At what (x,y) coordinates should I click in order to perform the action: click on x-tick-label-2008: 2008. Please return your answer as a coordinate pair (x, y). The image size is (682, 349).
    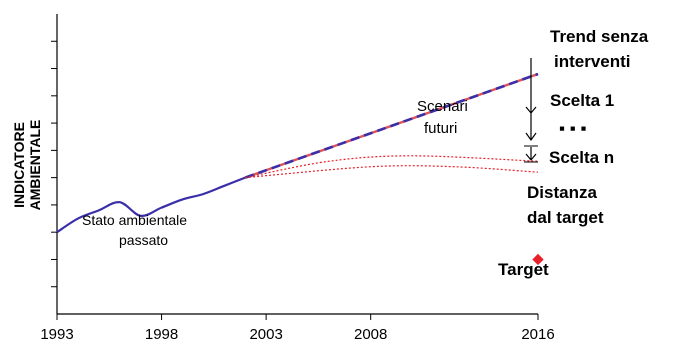
    Looking at the image, I should click on (370, 334).